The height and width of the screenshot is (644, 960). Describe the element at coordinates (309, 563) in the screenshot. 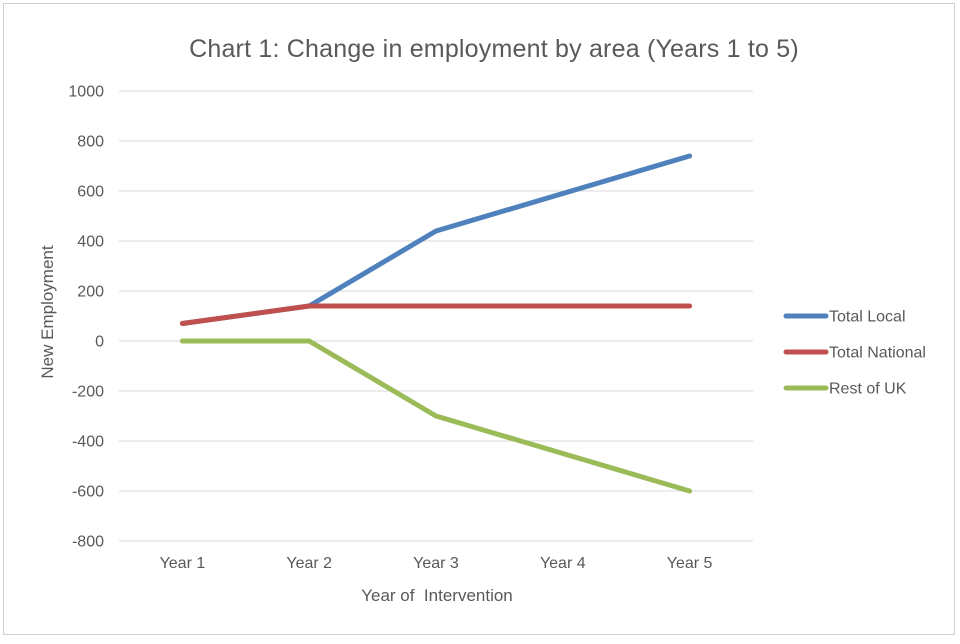

I see `x-tick-label: Year 2` at that location.